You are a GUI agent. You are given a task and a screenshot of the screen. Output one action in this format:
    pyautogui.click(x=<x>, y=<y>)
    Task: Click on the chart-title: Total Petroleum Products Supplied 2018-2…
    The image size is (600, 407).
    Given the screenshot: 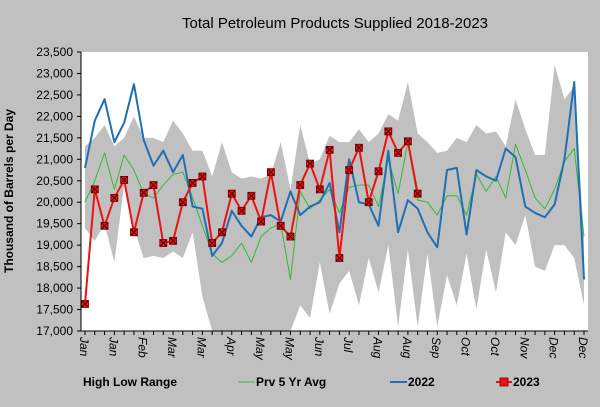 What is the action you would take?
    pyautogui.click(x=335, y=23)
    